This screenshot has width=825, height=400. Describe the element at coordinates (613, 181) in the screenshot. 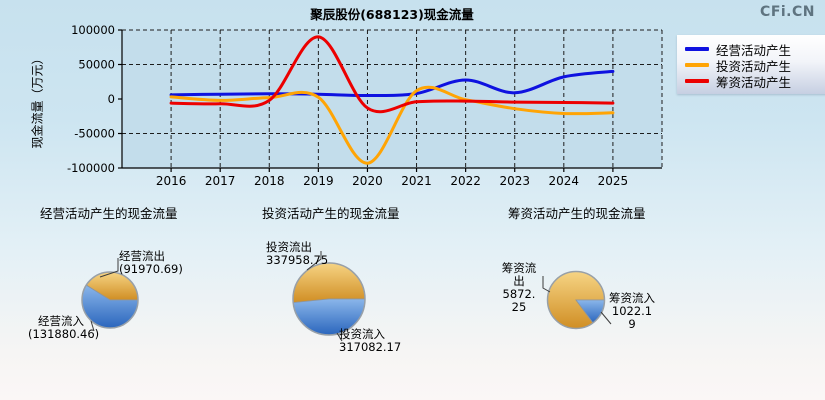

I see `x-tick-label: 2025` at that location.